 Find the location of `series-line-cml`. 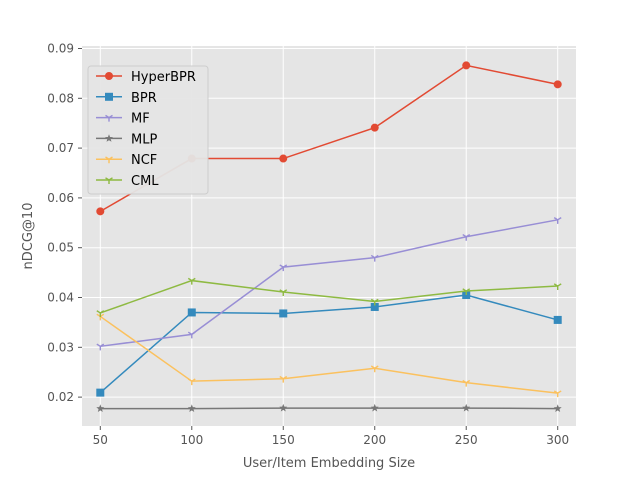

series-line-cml is located at coordinates (329, 296).